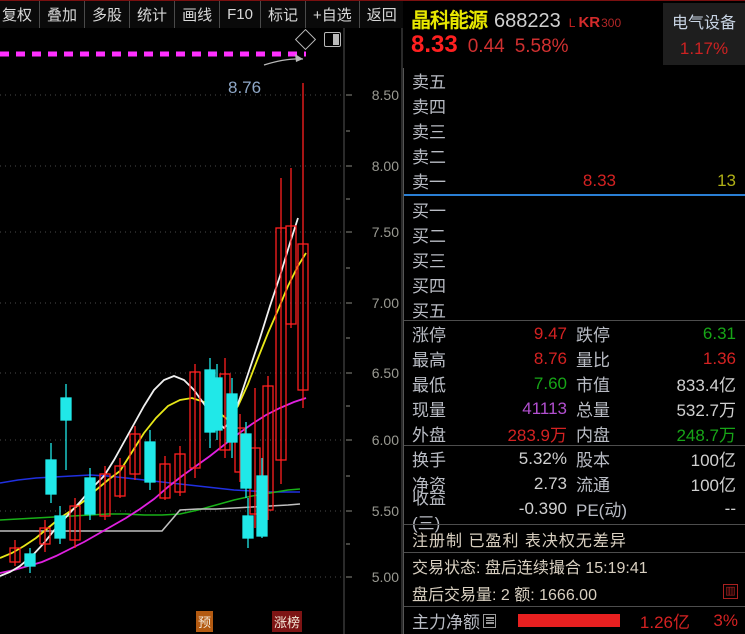 The width and height of the screenshot is (745, 634). What do you see at coordinates (664, 622) in the screenshot?
I see `main-net-value: 1.26亿` at bounding box center [664, 622].